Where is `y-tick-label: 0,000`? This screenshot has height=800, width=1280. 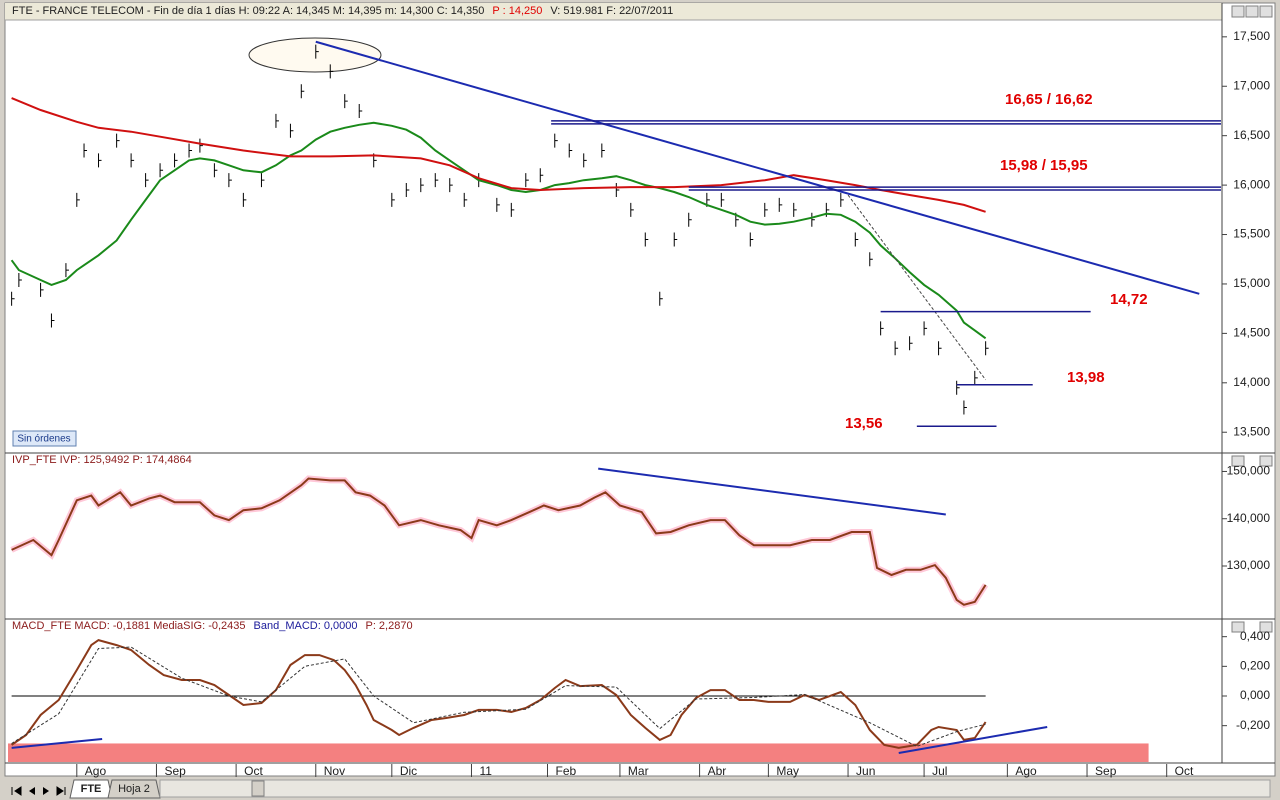 y-tick-label: 0,000 is located at coordinates (1255, 695).